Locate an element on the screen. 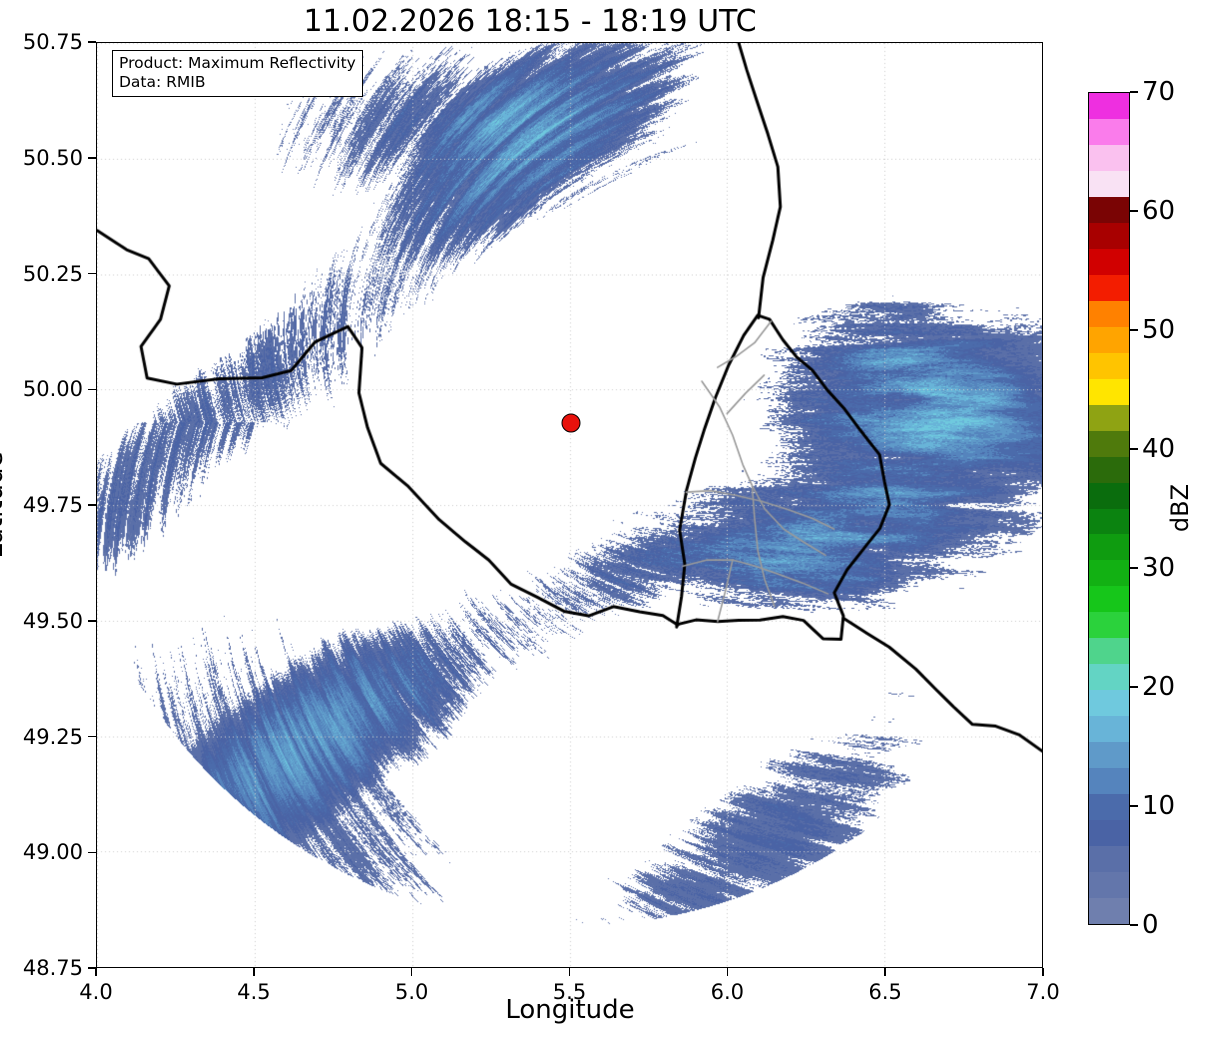  product-info-box: Product: Maximum Reflectivity Data: RMIB is located at coordinates (237, 73).